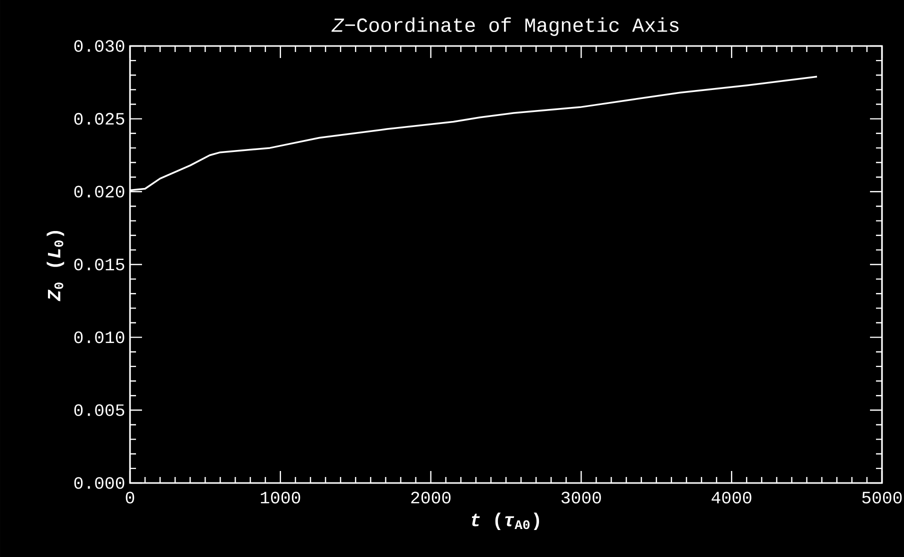 The image size is (904, 557). Describe the element at coordinates (55, 266) in the screenshot. I see `text: Z$_{0}$ (L$_{0}$)` at that location.